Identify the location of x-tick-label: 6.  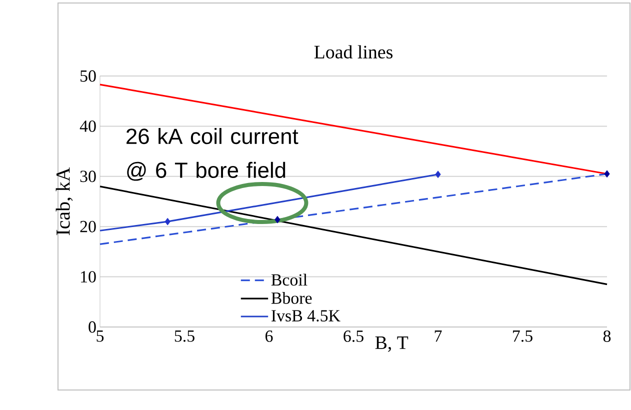
(269, 336).